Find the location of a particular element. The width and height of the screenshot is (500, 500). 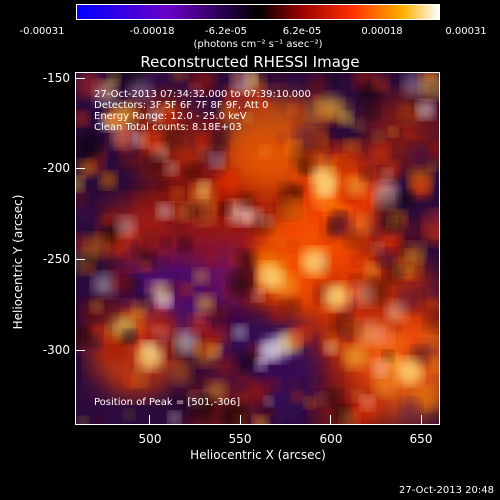

colorbar-tick: -0.00018 is located at coordinates (152, 31).